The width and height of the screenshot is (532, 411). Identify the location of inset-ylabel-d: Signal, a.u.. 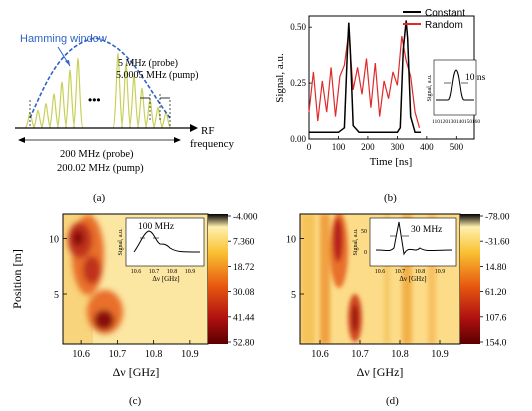
(356, 241).